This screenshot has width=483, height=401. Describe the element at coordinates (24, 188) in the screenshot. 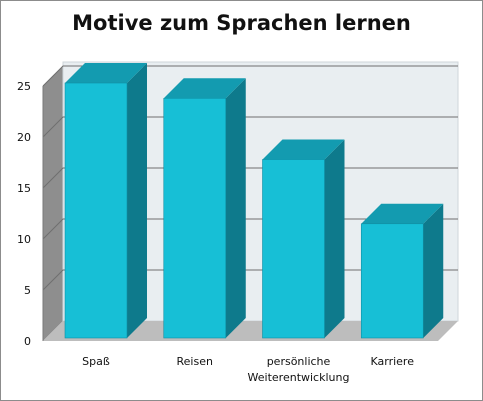

I see `y-tick-label: 15` at that location.